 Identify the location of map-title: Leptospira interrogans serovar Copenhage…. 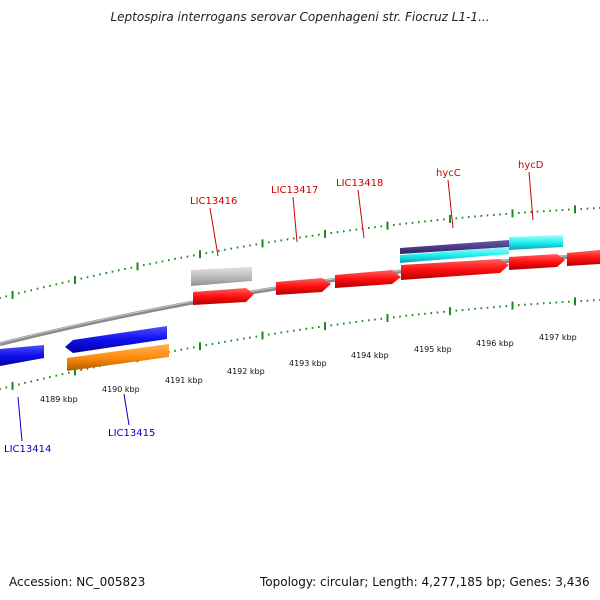
(300, 17).